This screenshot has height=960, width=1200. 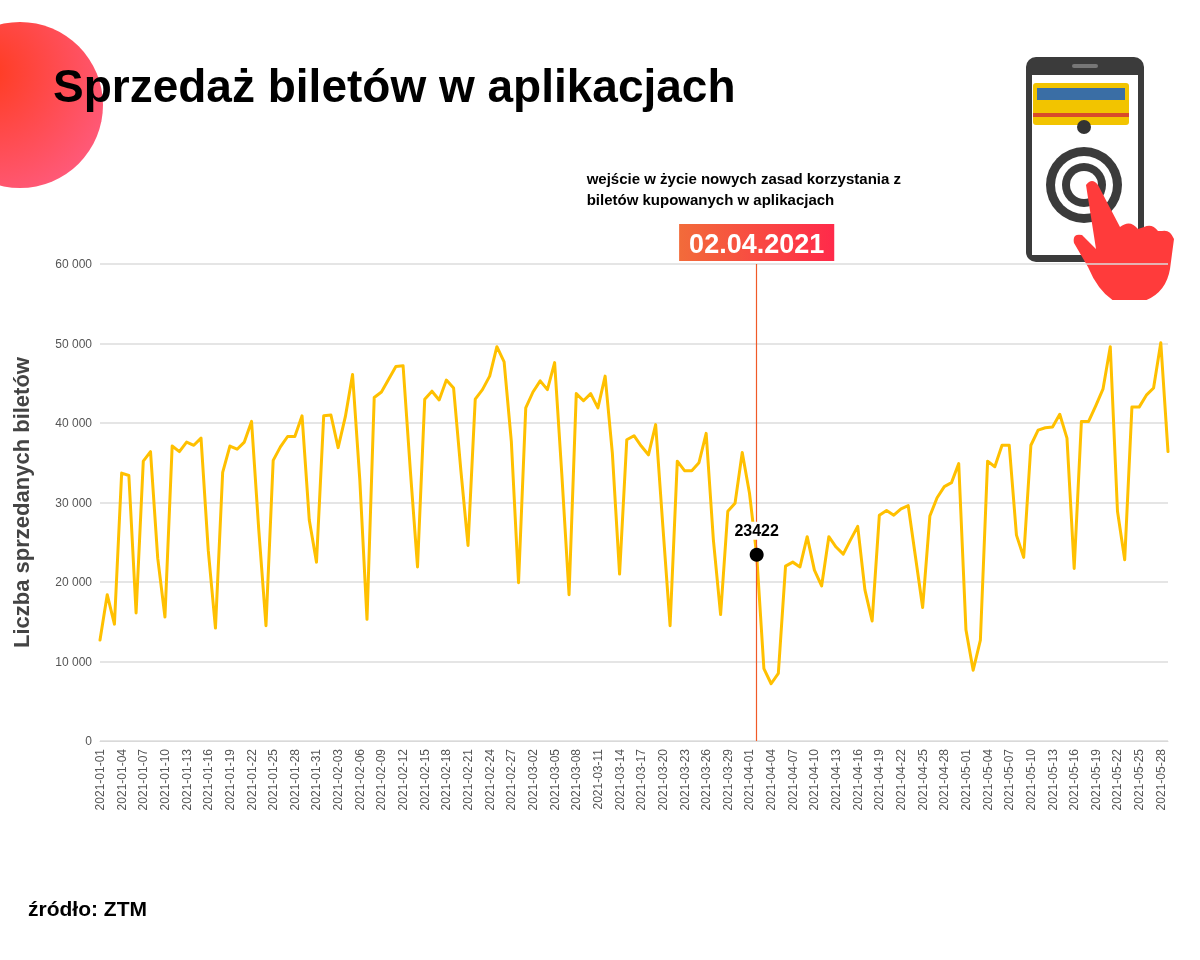 I want to click on y-tick-label: 30 000, so click(x=74, y=502).